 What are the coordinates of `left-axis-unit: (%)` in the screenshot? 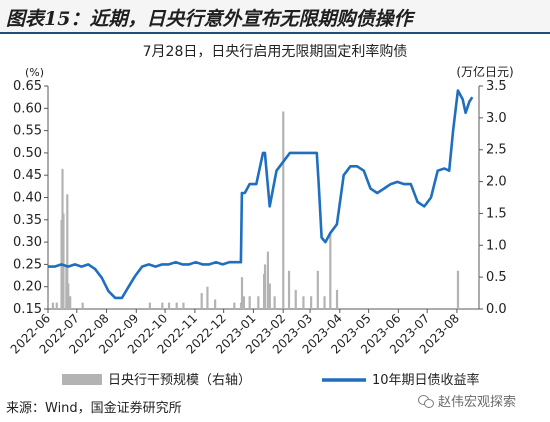 It's located at (34, 72).